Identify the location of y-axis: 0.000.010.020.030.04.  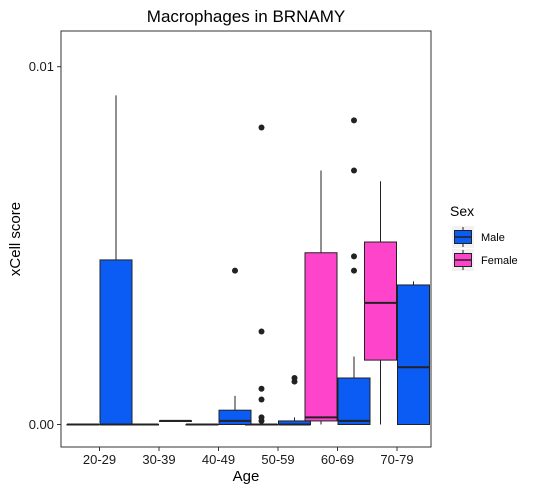
(45, 245).